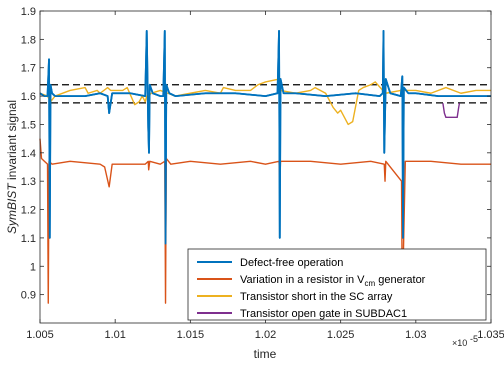 This screenshot has height=365, width=504. I want to click on legend-label: Transistor open gate in SUBDAC1, so click(323, 314).